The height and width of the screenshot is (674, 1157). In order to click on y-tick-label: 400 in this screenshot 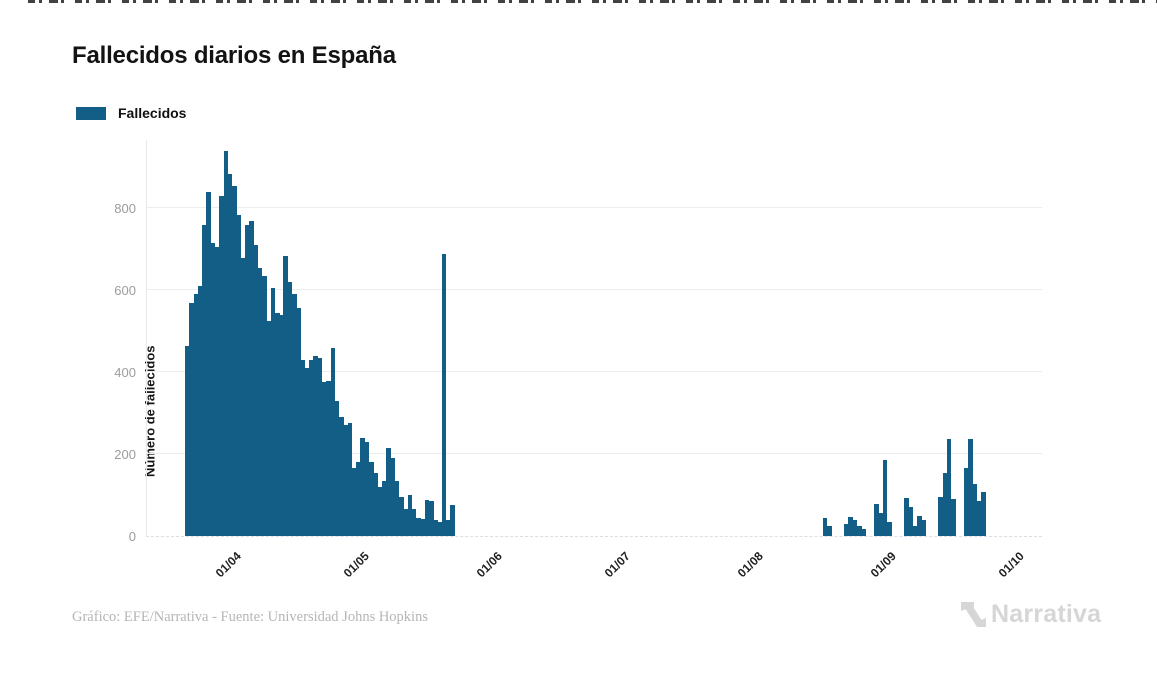, I will do `click(125, 373)`.